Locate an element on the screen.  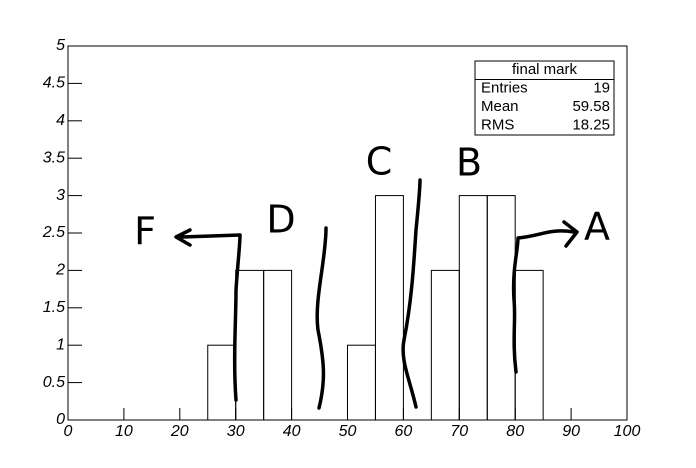
x-tick-label: 50 is located at coordinates (348, 431).